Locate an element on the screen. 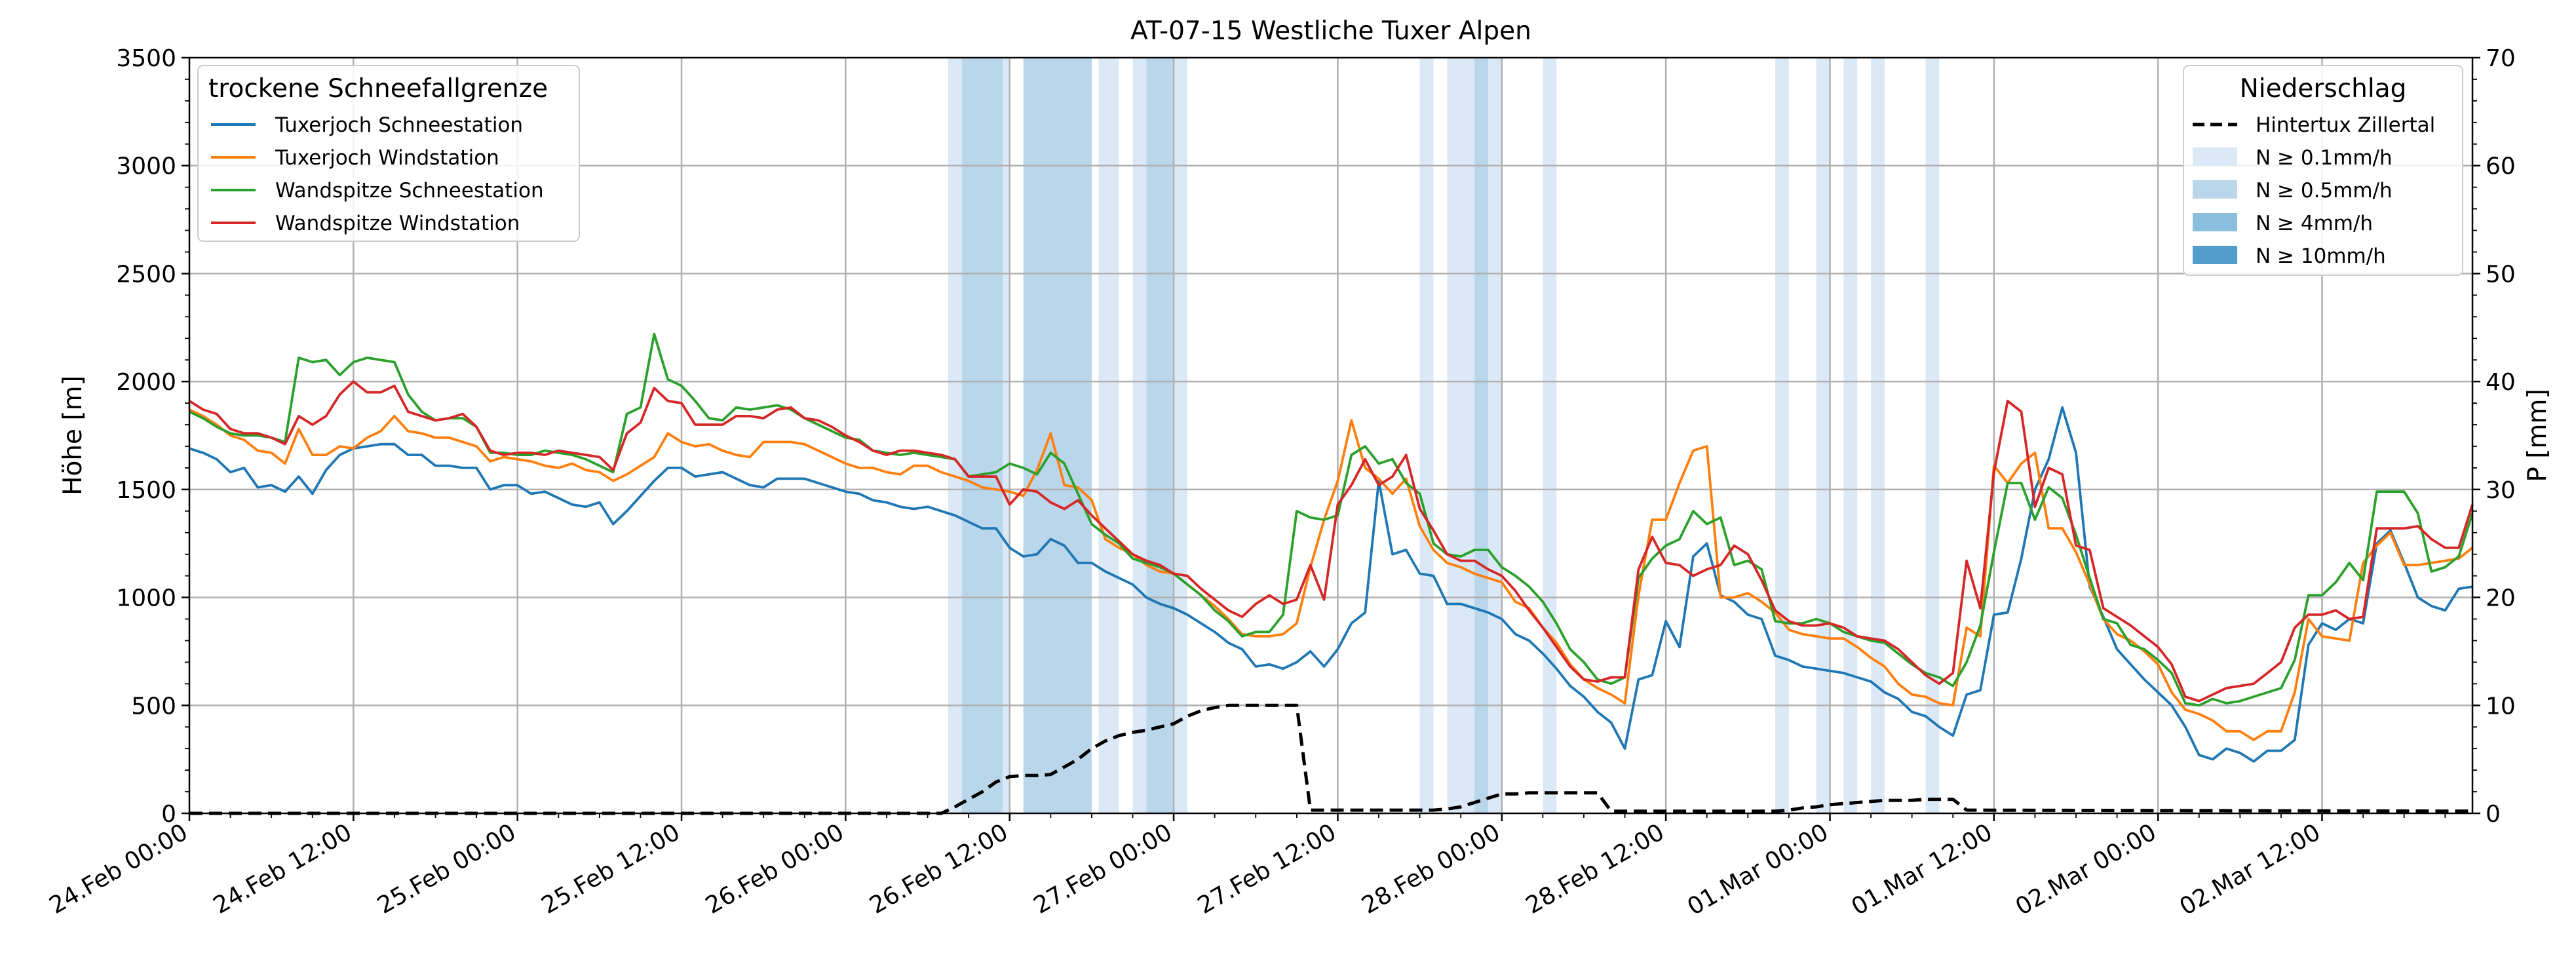  y-tick-label-right: 30 is located at coordinates (2501, 491).